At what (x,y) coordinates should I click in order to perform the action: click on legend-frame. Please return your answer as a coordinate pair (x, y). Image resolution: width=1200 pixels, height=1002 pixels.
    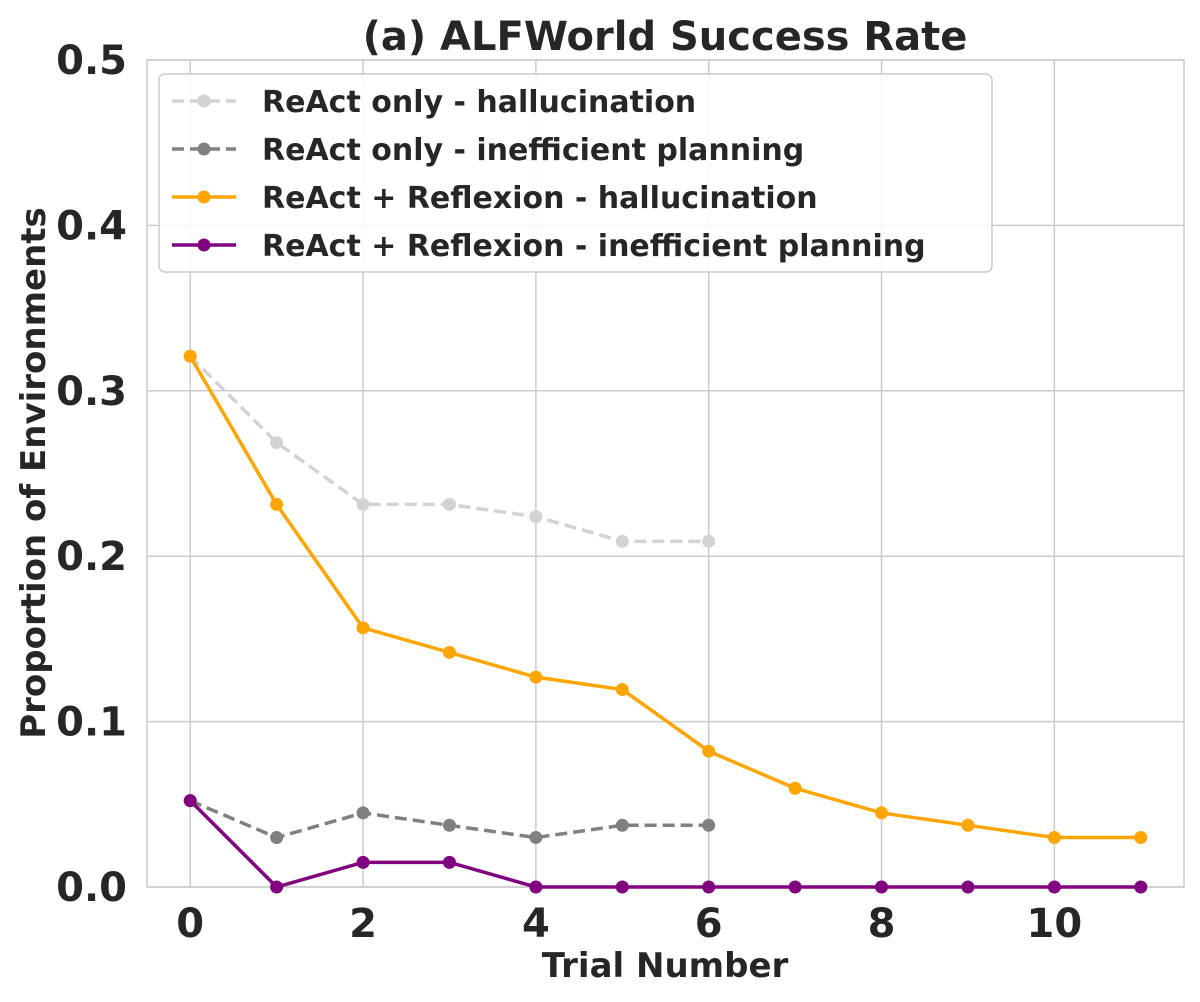
    Looking at the image, I should click on (575, 173).